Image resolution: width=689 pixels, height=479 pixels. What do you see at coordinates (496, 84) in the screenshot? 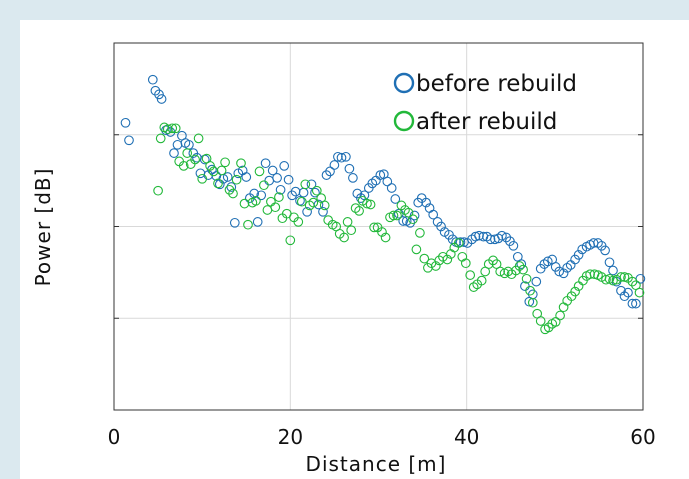
I see `legend-label-before: before rebuild` at bounding box center [496, 84].